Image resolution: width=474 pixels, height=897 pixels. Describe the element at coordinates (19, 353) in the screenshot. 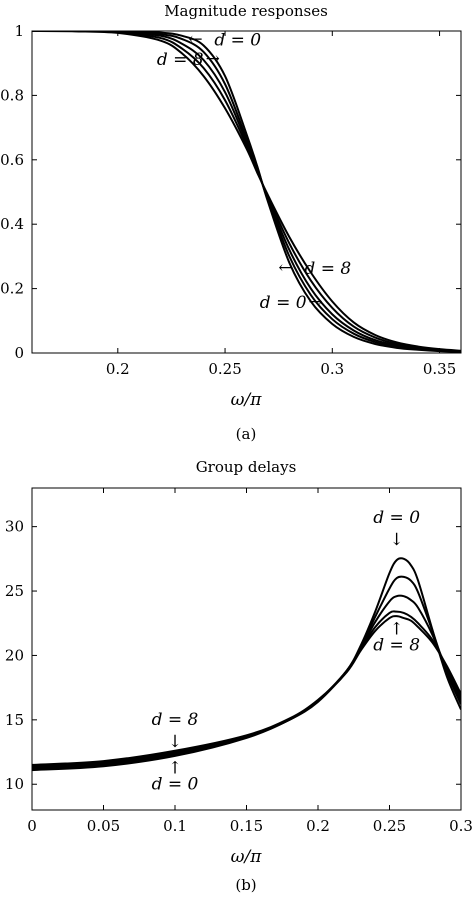

I see `y-tick-label: 0` at that location.